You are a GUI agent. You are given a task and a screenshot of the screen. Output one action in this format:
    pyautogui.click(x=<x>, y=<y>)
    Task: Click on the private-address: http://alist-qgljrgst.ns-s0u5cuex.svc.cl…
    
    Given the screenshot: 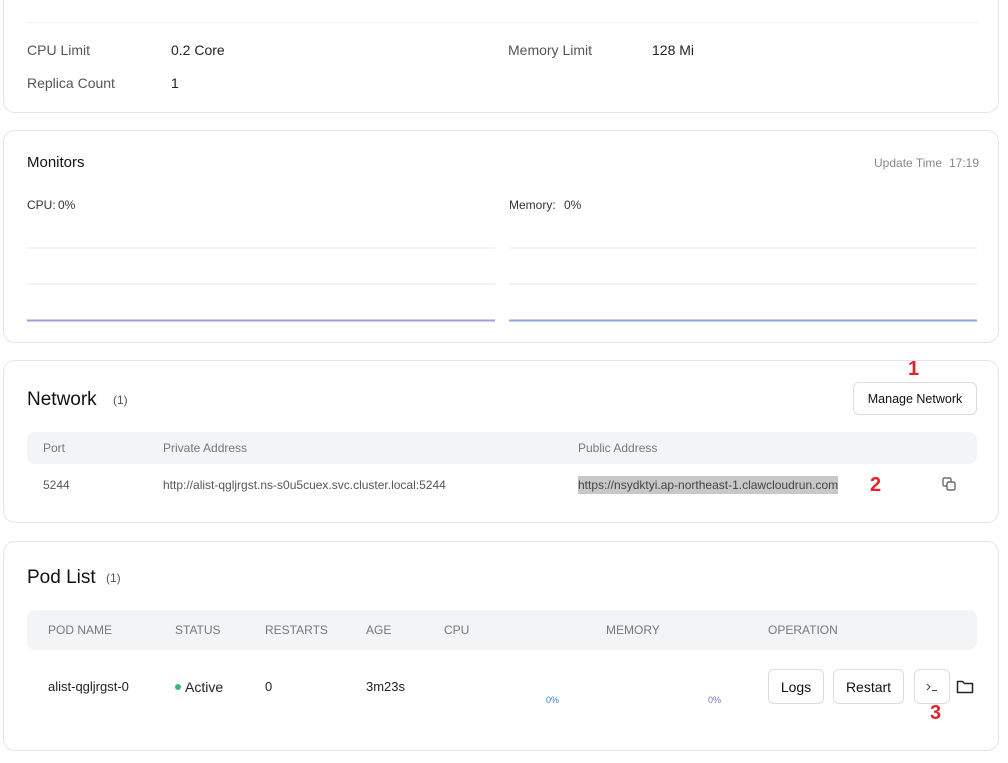 What is the action you would take?
    pyautogui.click(x=304, y=485)
    